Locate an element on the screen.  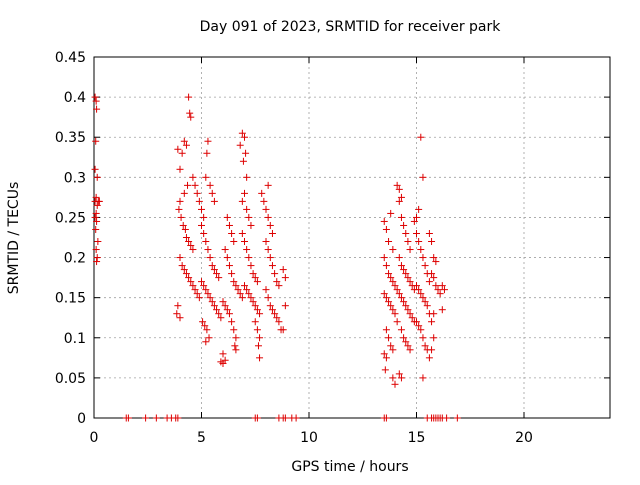
y-axis-title: SRMTID / TECUs is located at coordinates (14, 238).